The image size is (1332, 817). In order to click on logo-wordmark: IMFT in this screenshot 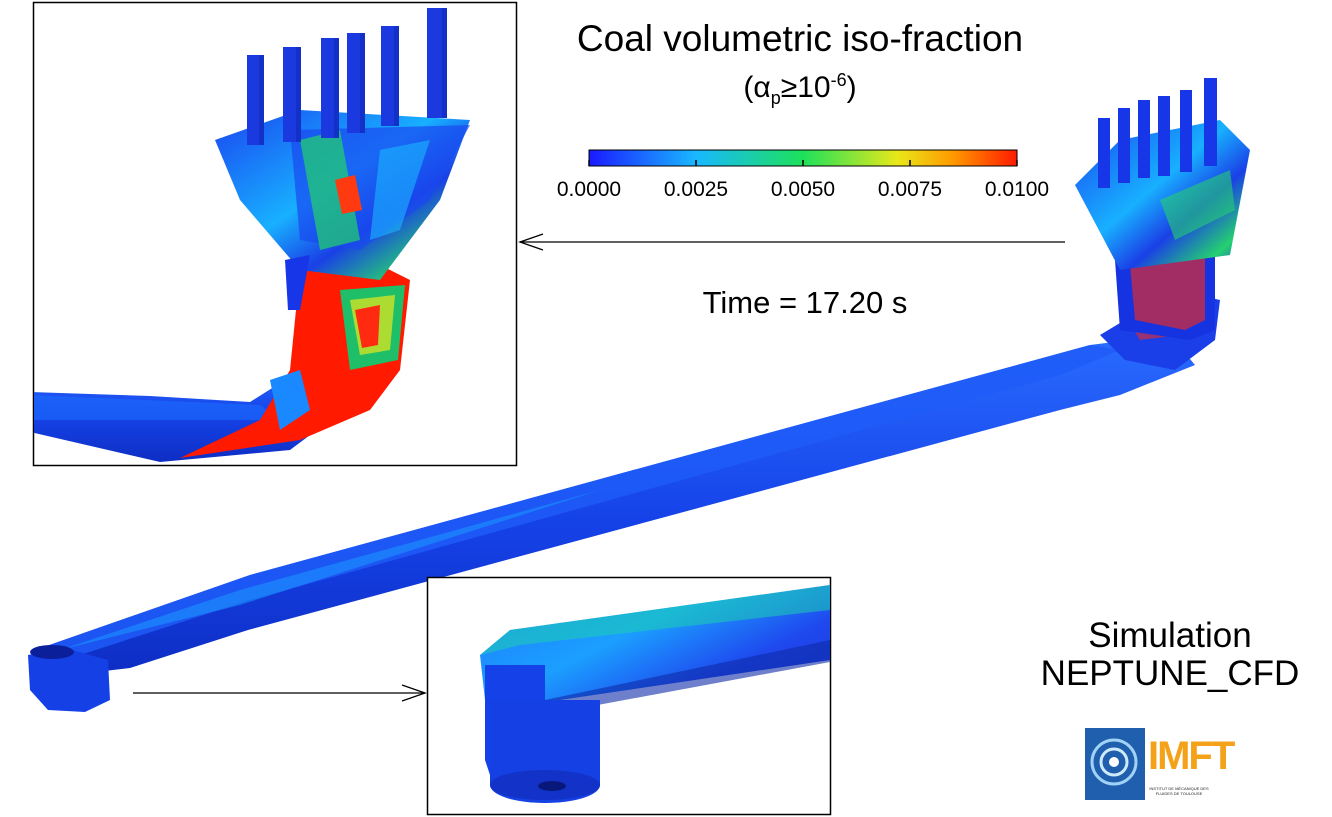, I will do `click(1191, 756)`.